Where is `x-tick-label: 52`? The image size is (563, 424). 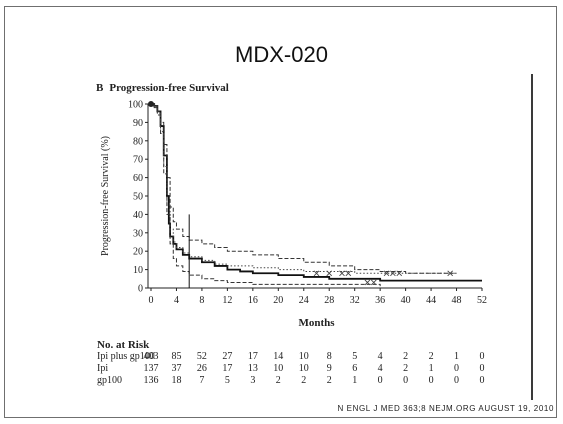 x-tick-label: 52 is located at coordinates (482, 300).